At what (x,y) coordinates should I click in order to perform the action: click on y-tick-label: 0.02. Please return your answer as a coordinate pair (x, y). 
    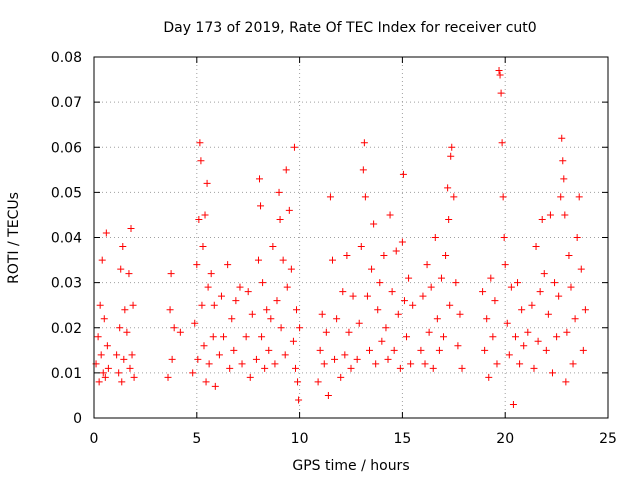
    Looking at the image, I should click on (66, 329).